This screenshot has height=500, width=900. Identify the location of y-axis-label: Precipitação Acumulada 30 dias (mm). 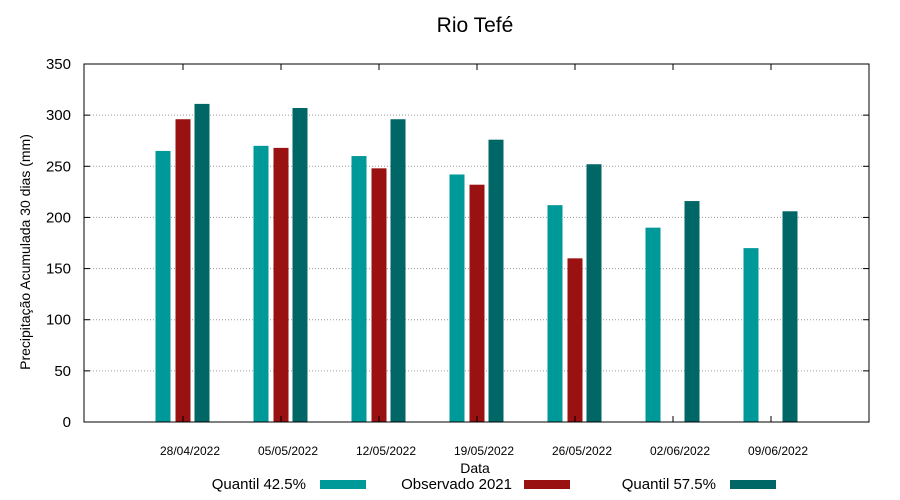
(25, 252).